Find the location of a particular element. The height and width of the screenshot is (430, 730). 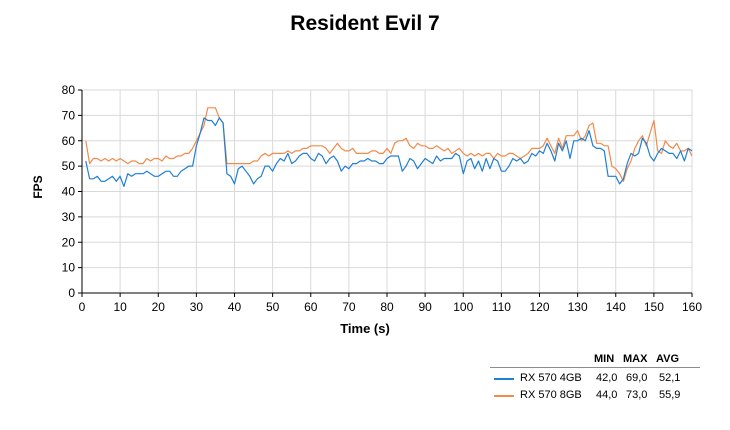

legend-series-name: RX 570 8GB is located at coordinates (551, 395).